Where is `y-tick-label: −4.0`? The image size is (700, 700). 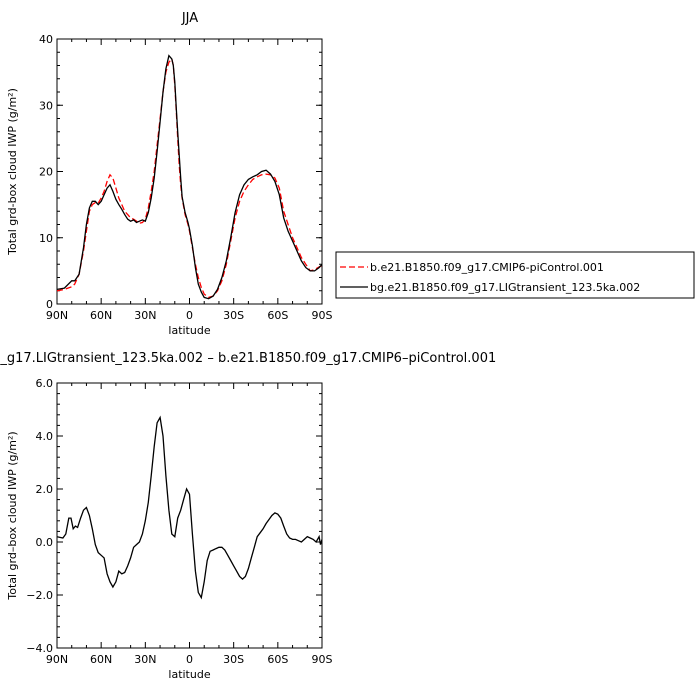
y-tick-label: −4.0 is located at coordinates (39, 648).